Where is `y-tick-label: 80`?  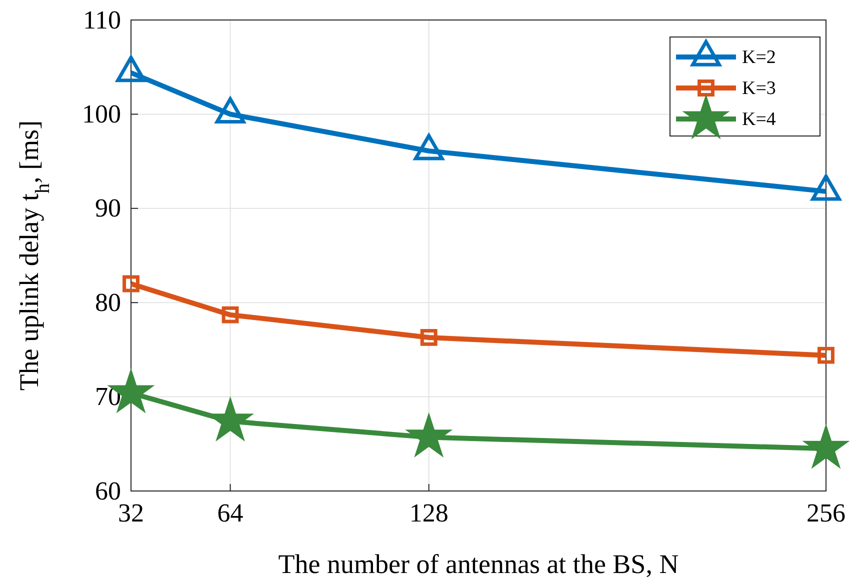 y-tick-label: 80 is located at coordinates (108, 302).